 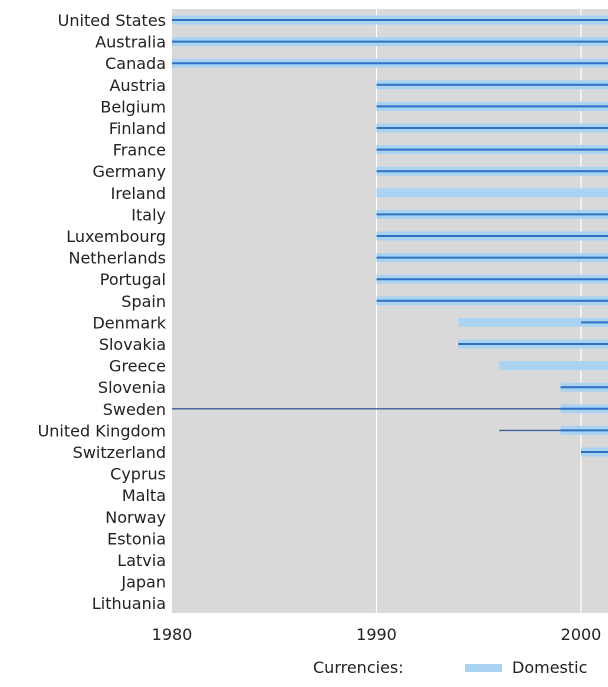 What do you see at coordinates (116, 236) in the screenshot?
I see `country-label-luxembourg: Luxembourg` at bounding box center [116, 236].